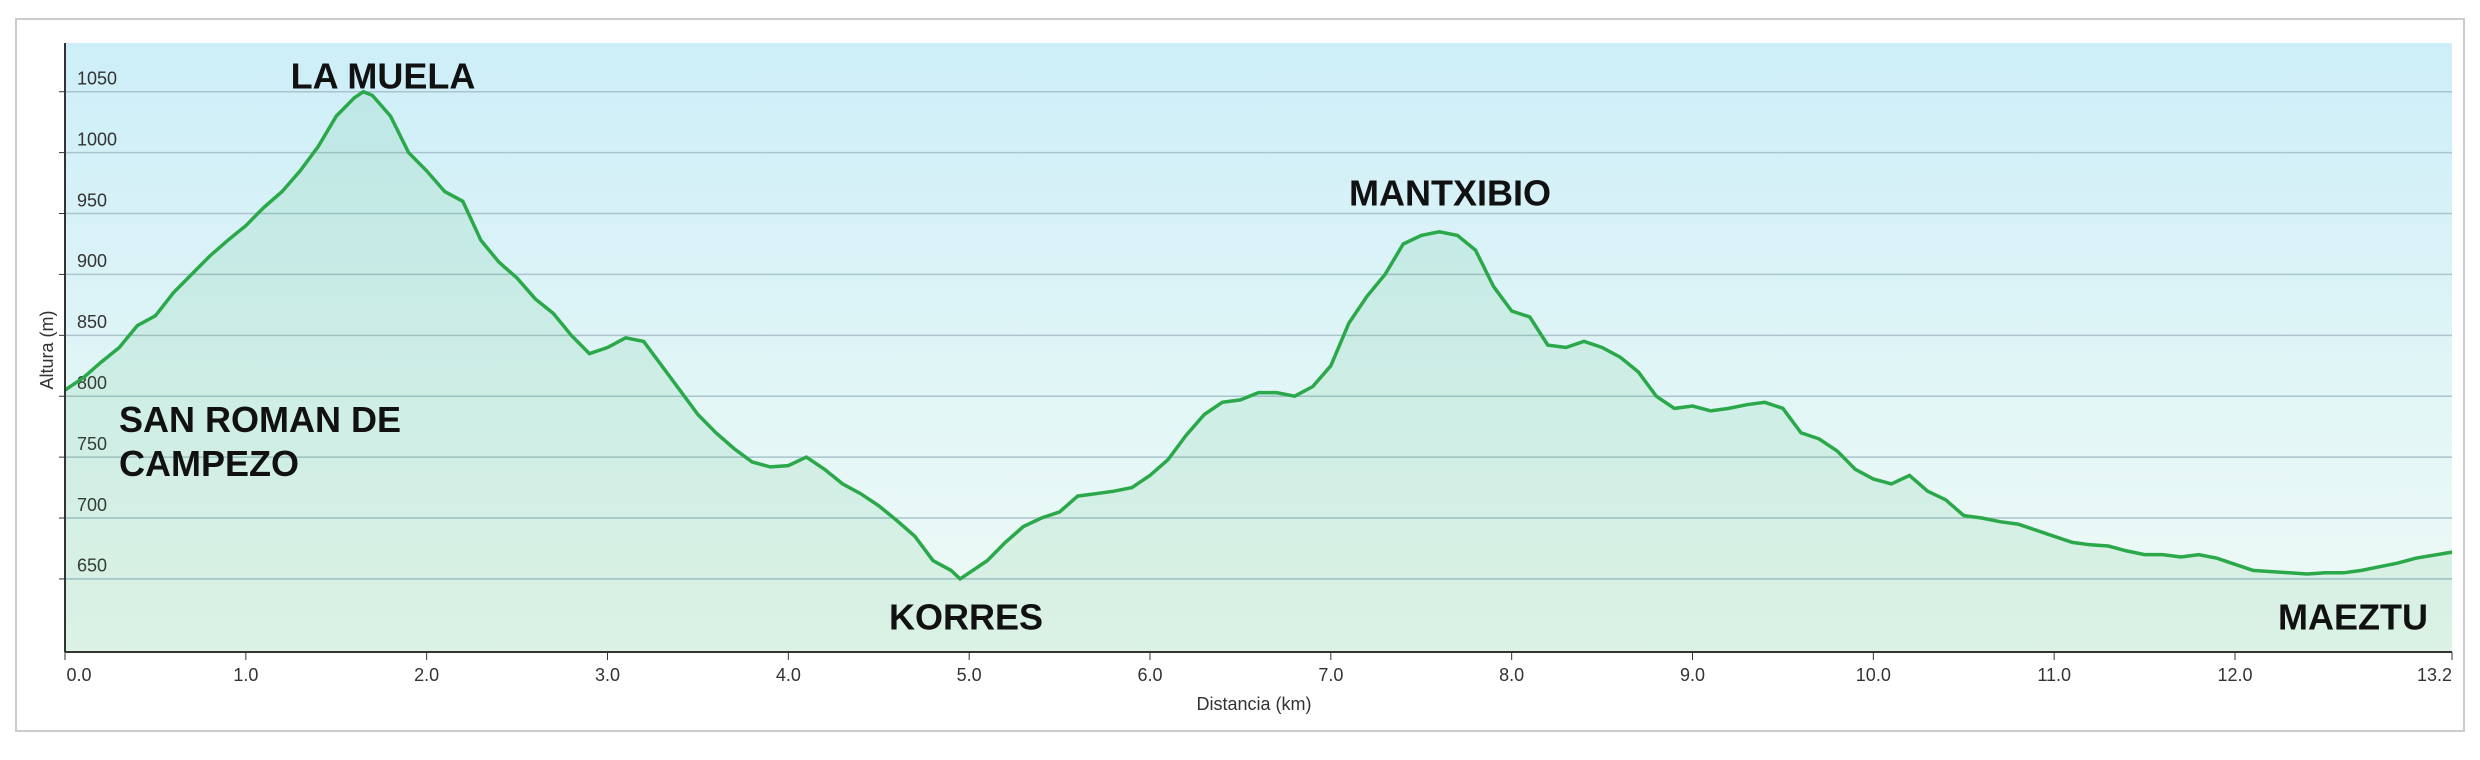 The height and width of the screenshot is (760, 2480). Describe the element at coordinates (1149, 675) in the screenshot. I see `x-tick-label: 6.0` at that location.